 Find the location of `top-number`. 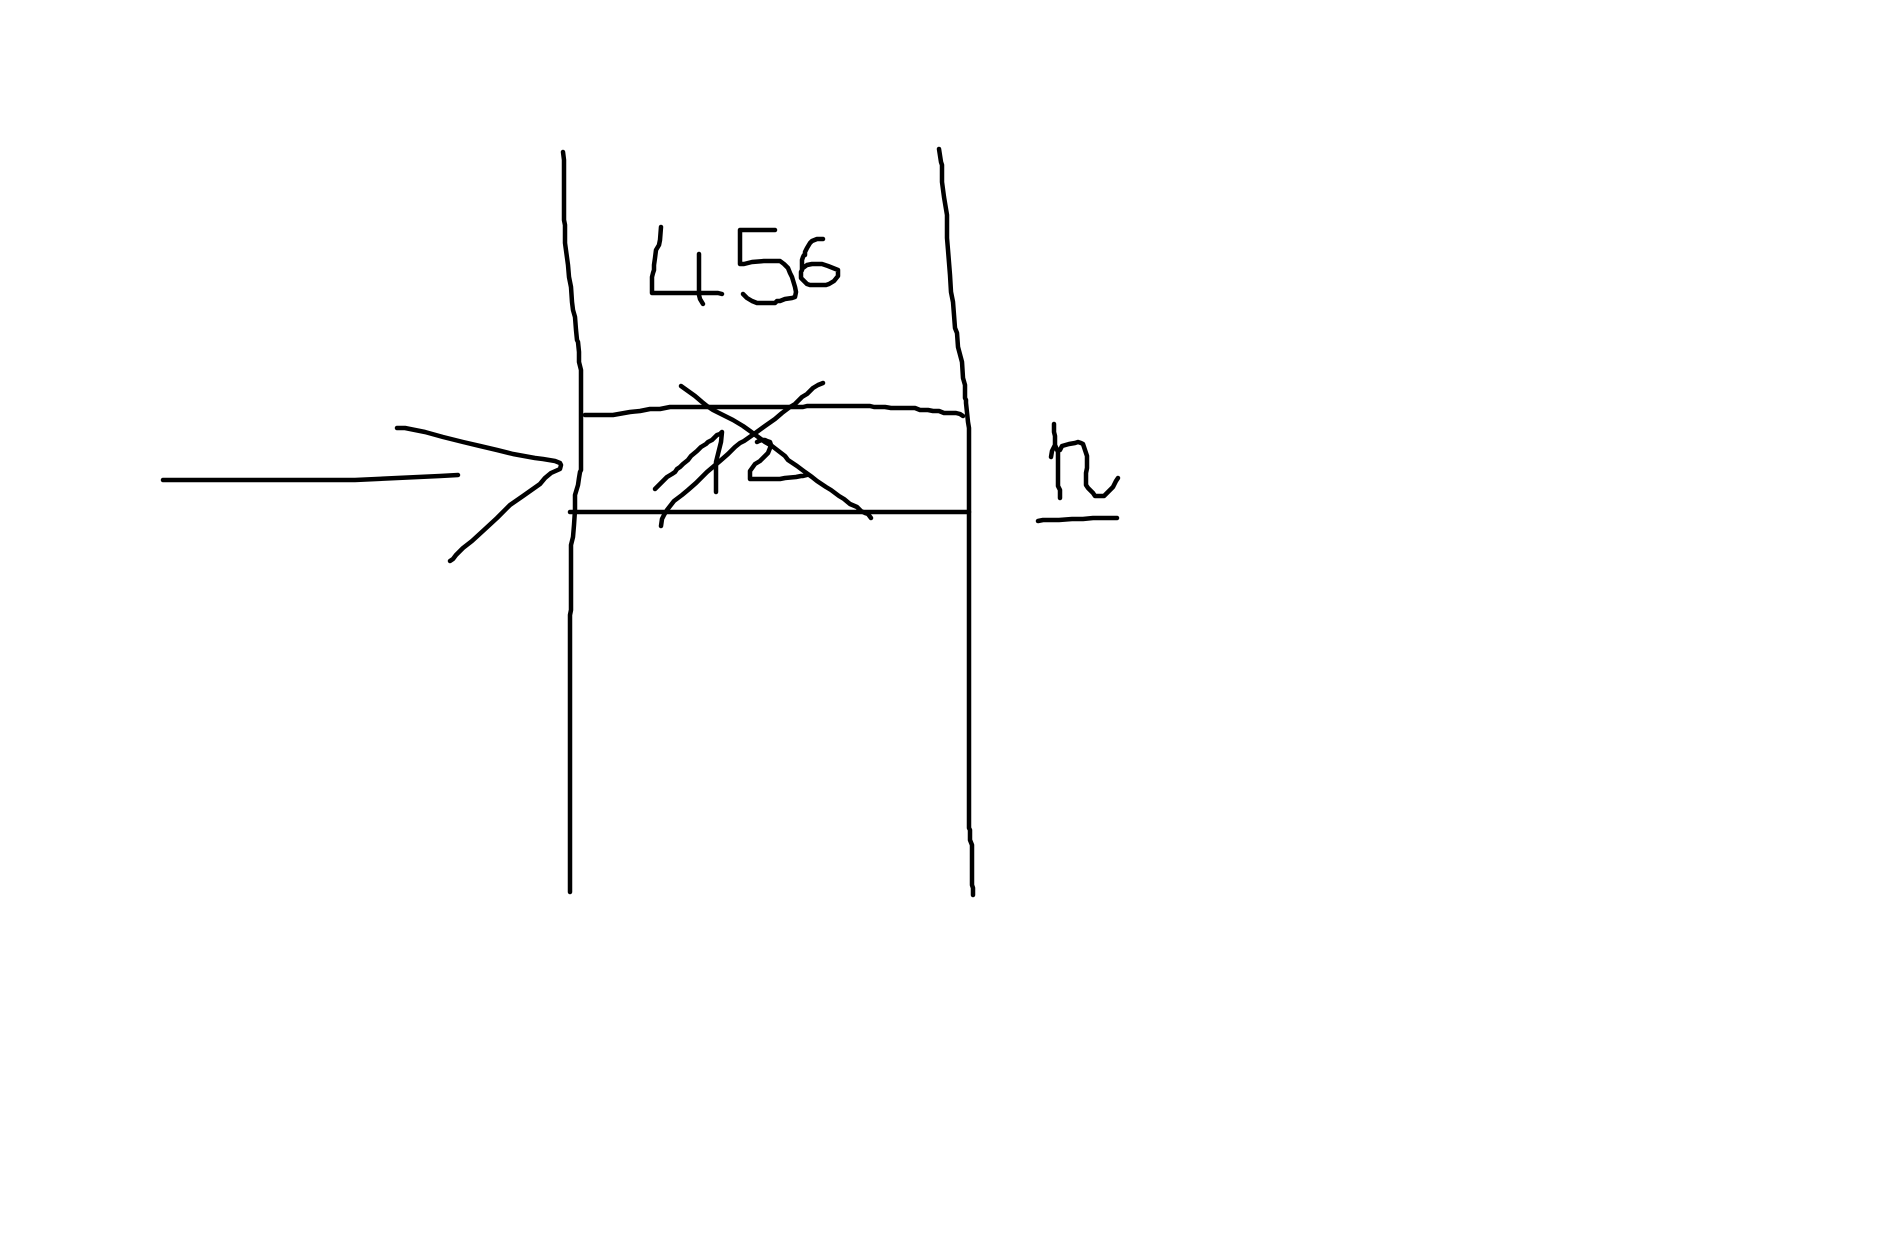

top-number is located at coordinates (745, 265).